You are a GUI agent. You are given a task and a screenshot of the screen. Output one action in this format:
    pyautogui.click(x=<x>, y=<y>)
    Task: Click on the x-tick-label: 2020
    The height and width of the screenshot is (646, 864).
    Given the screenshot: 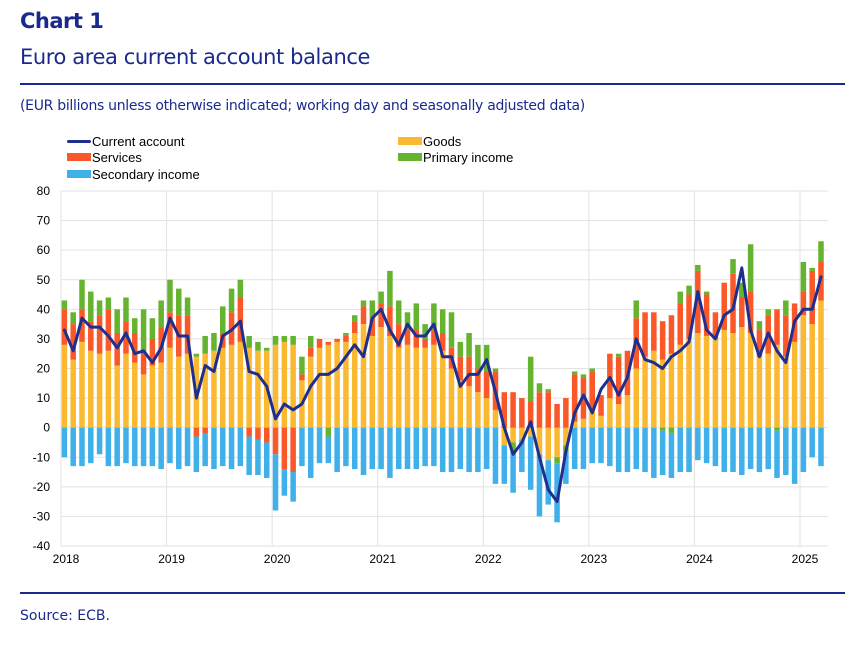 What is the action you would take?
    pyautogui.click(x=277, y=559)
    